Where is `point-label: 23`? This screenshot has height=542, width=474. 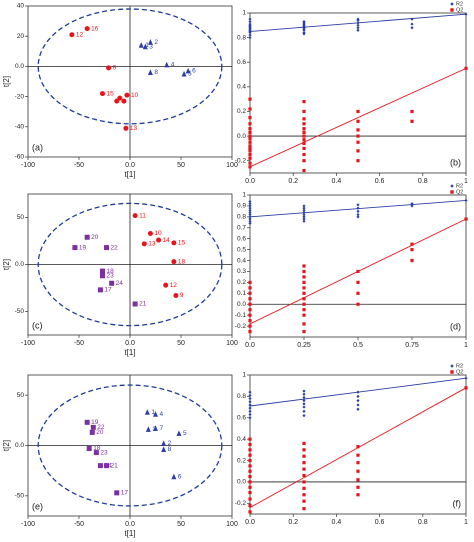
point-label: 23 is located at coordinates (104, 452).